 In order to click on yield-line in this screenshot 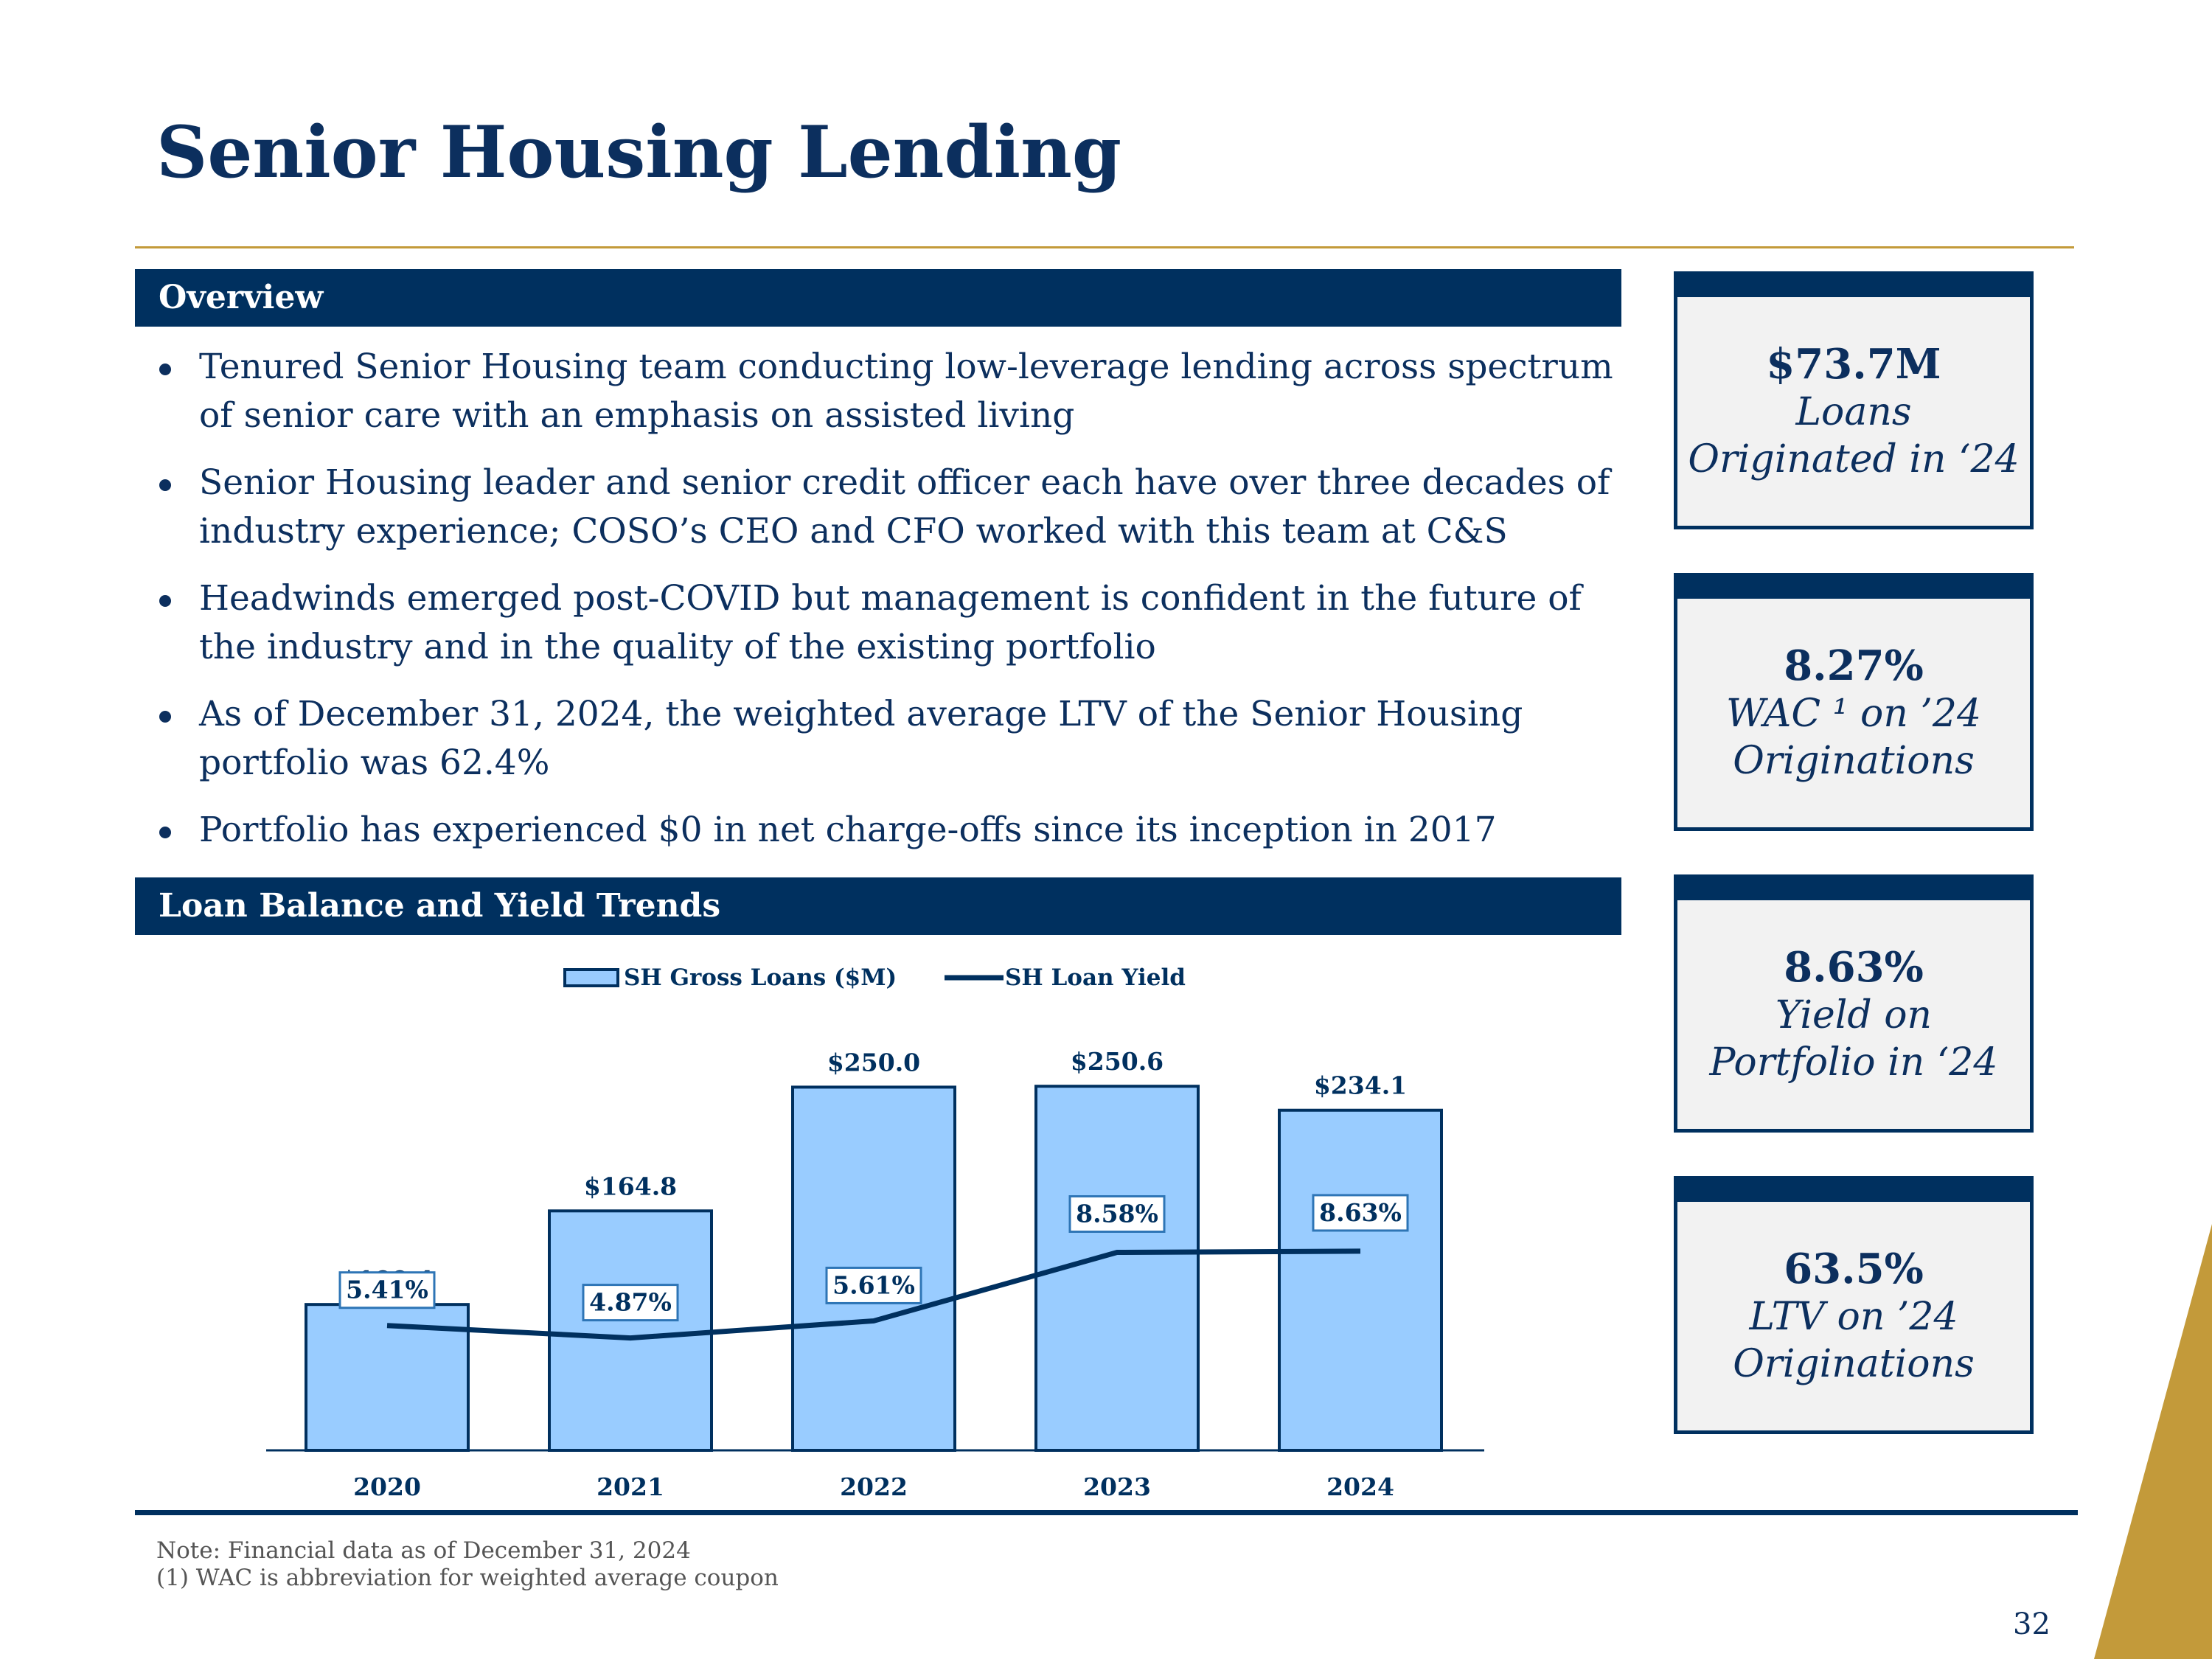, I will do `click(873, 1294)`.